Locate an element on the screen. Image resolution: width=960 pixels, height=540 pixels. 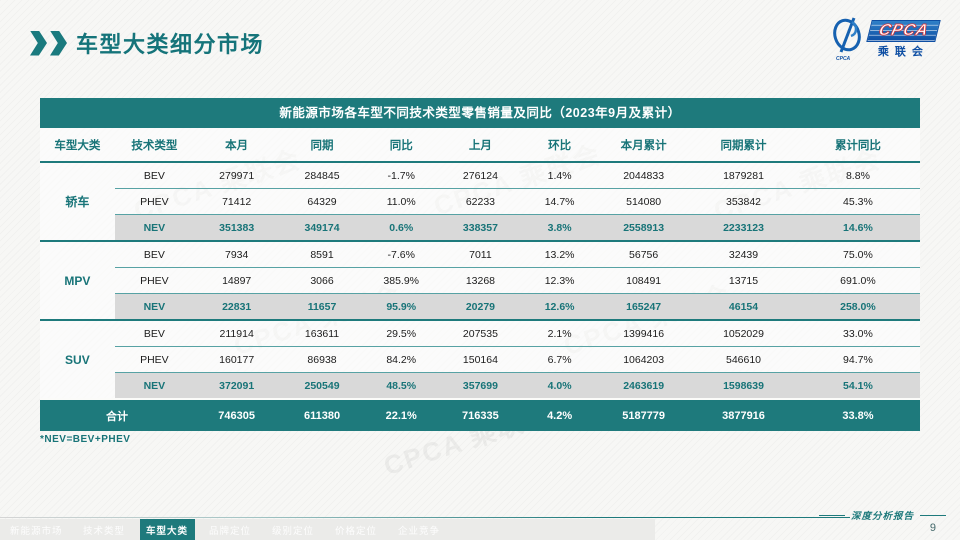
category-cell: MPV is located at coordinates (77, 280).